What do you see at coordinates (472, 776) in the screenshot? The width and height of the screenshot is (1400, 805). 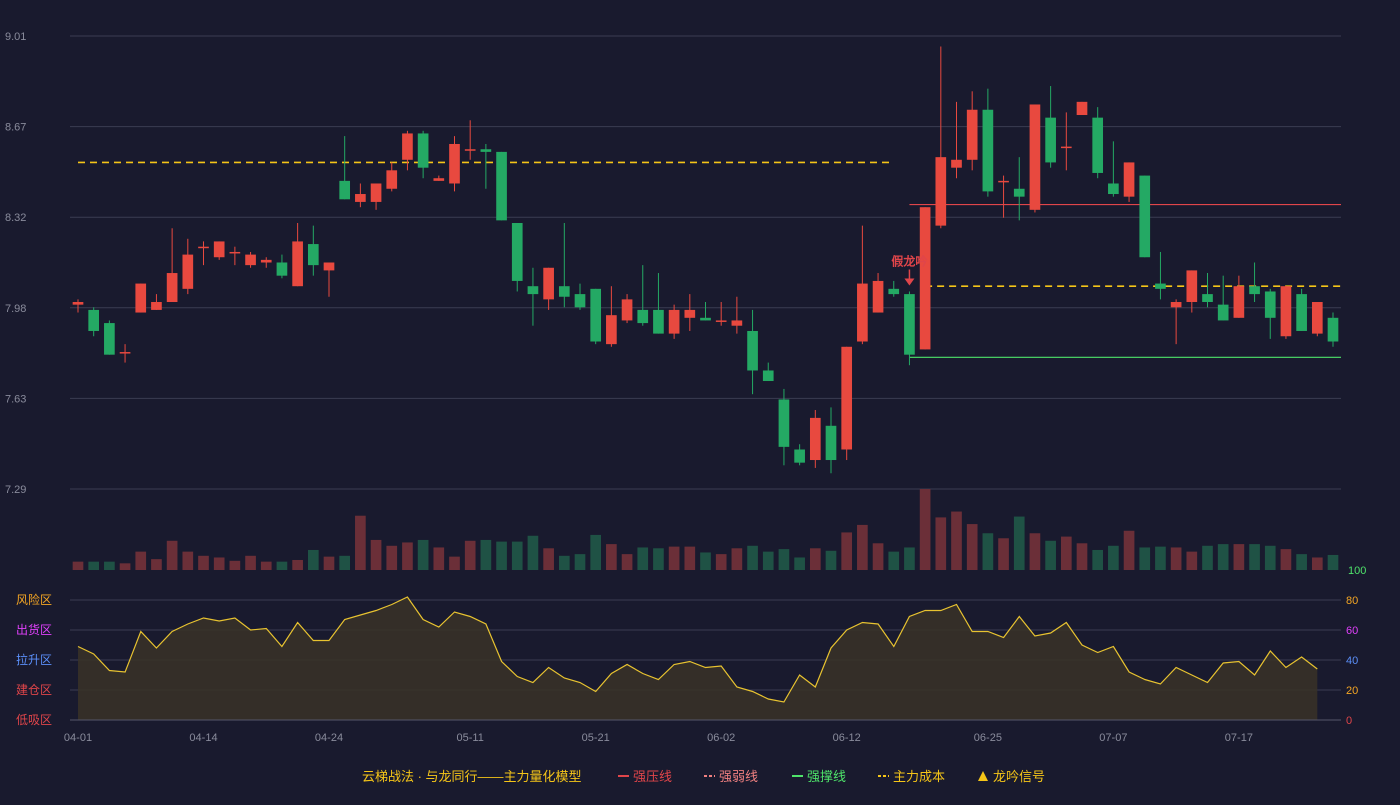 I see `legend-item: 云梯战法 · 与龙同行——主力量化模型` at bounding box center [472, 776].